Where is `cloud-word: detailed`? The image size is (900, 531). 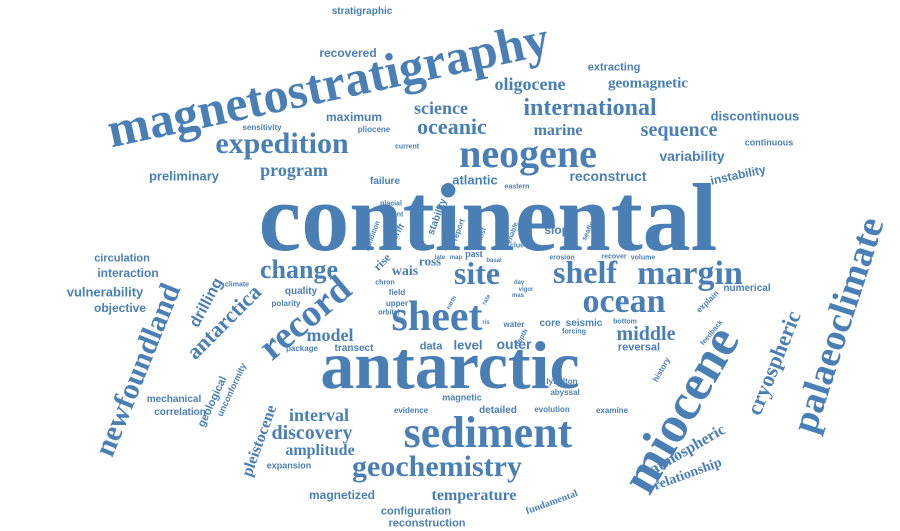
cloud-word: detailed is located at coordinates (498, 410).